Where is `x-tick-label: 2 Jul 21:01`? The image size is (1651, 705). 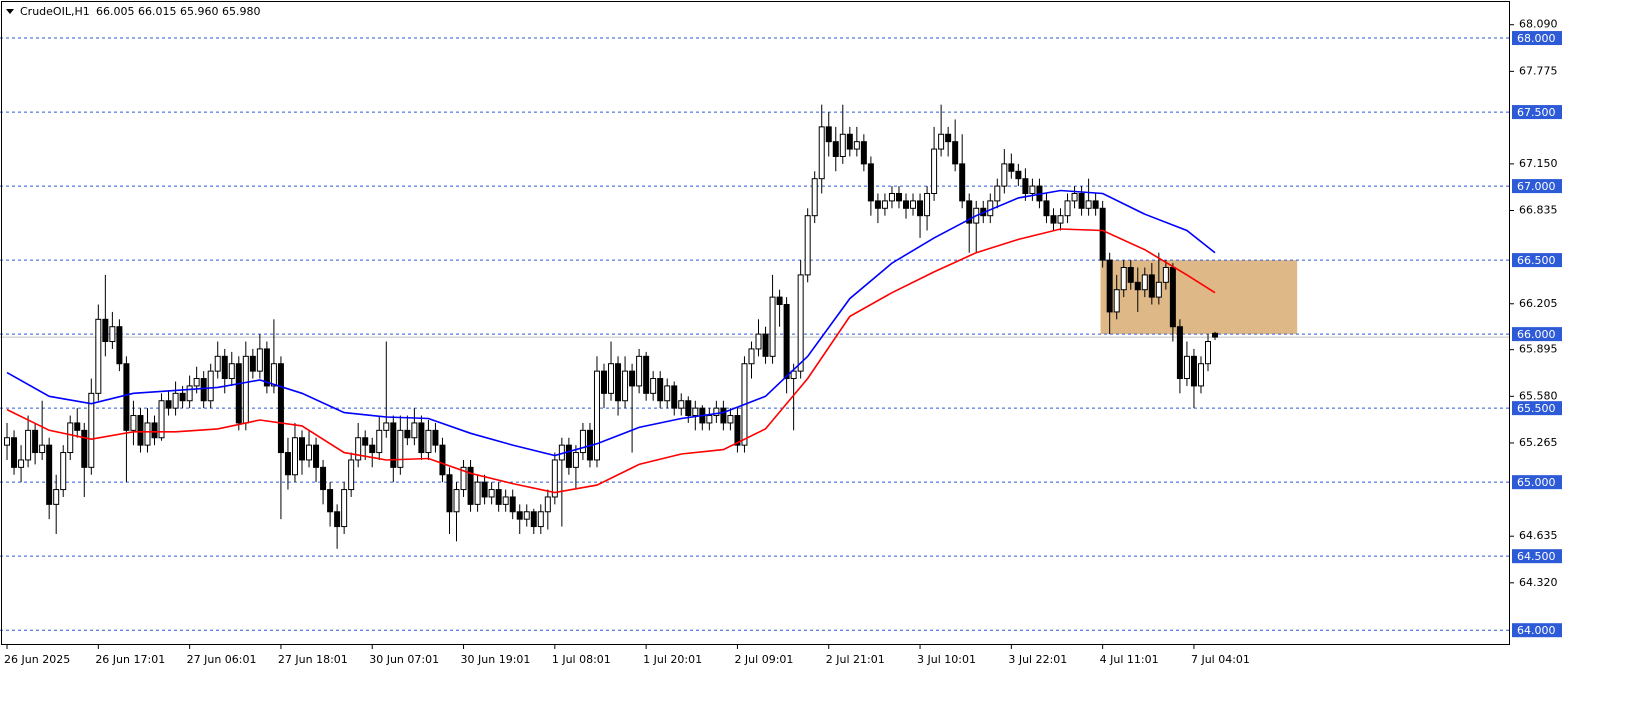 x-tick-label: 2 Jul 21:01 is located at coordinates (855, 659).